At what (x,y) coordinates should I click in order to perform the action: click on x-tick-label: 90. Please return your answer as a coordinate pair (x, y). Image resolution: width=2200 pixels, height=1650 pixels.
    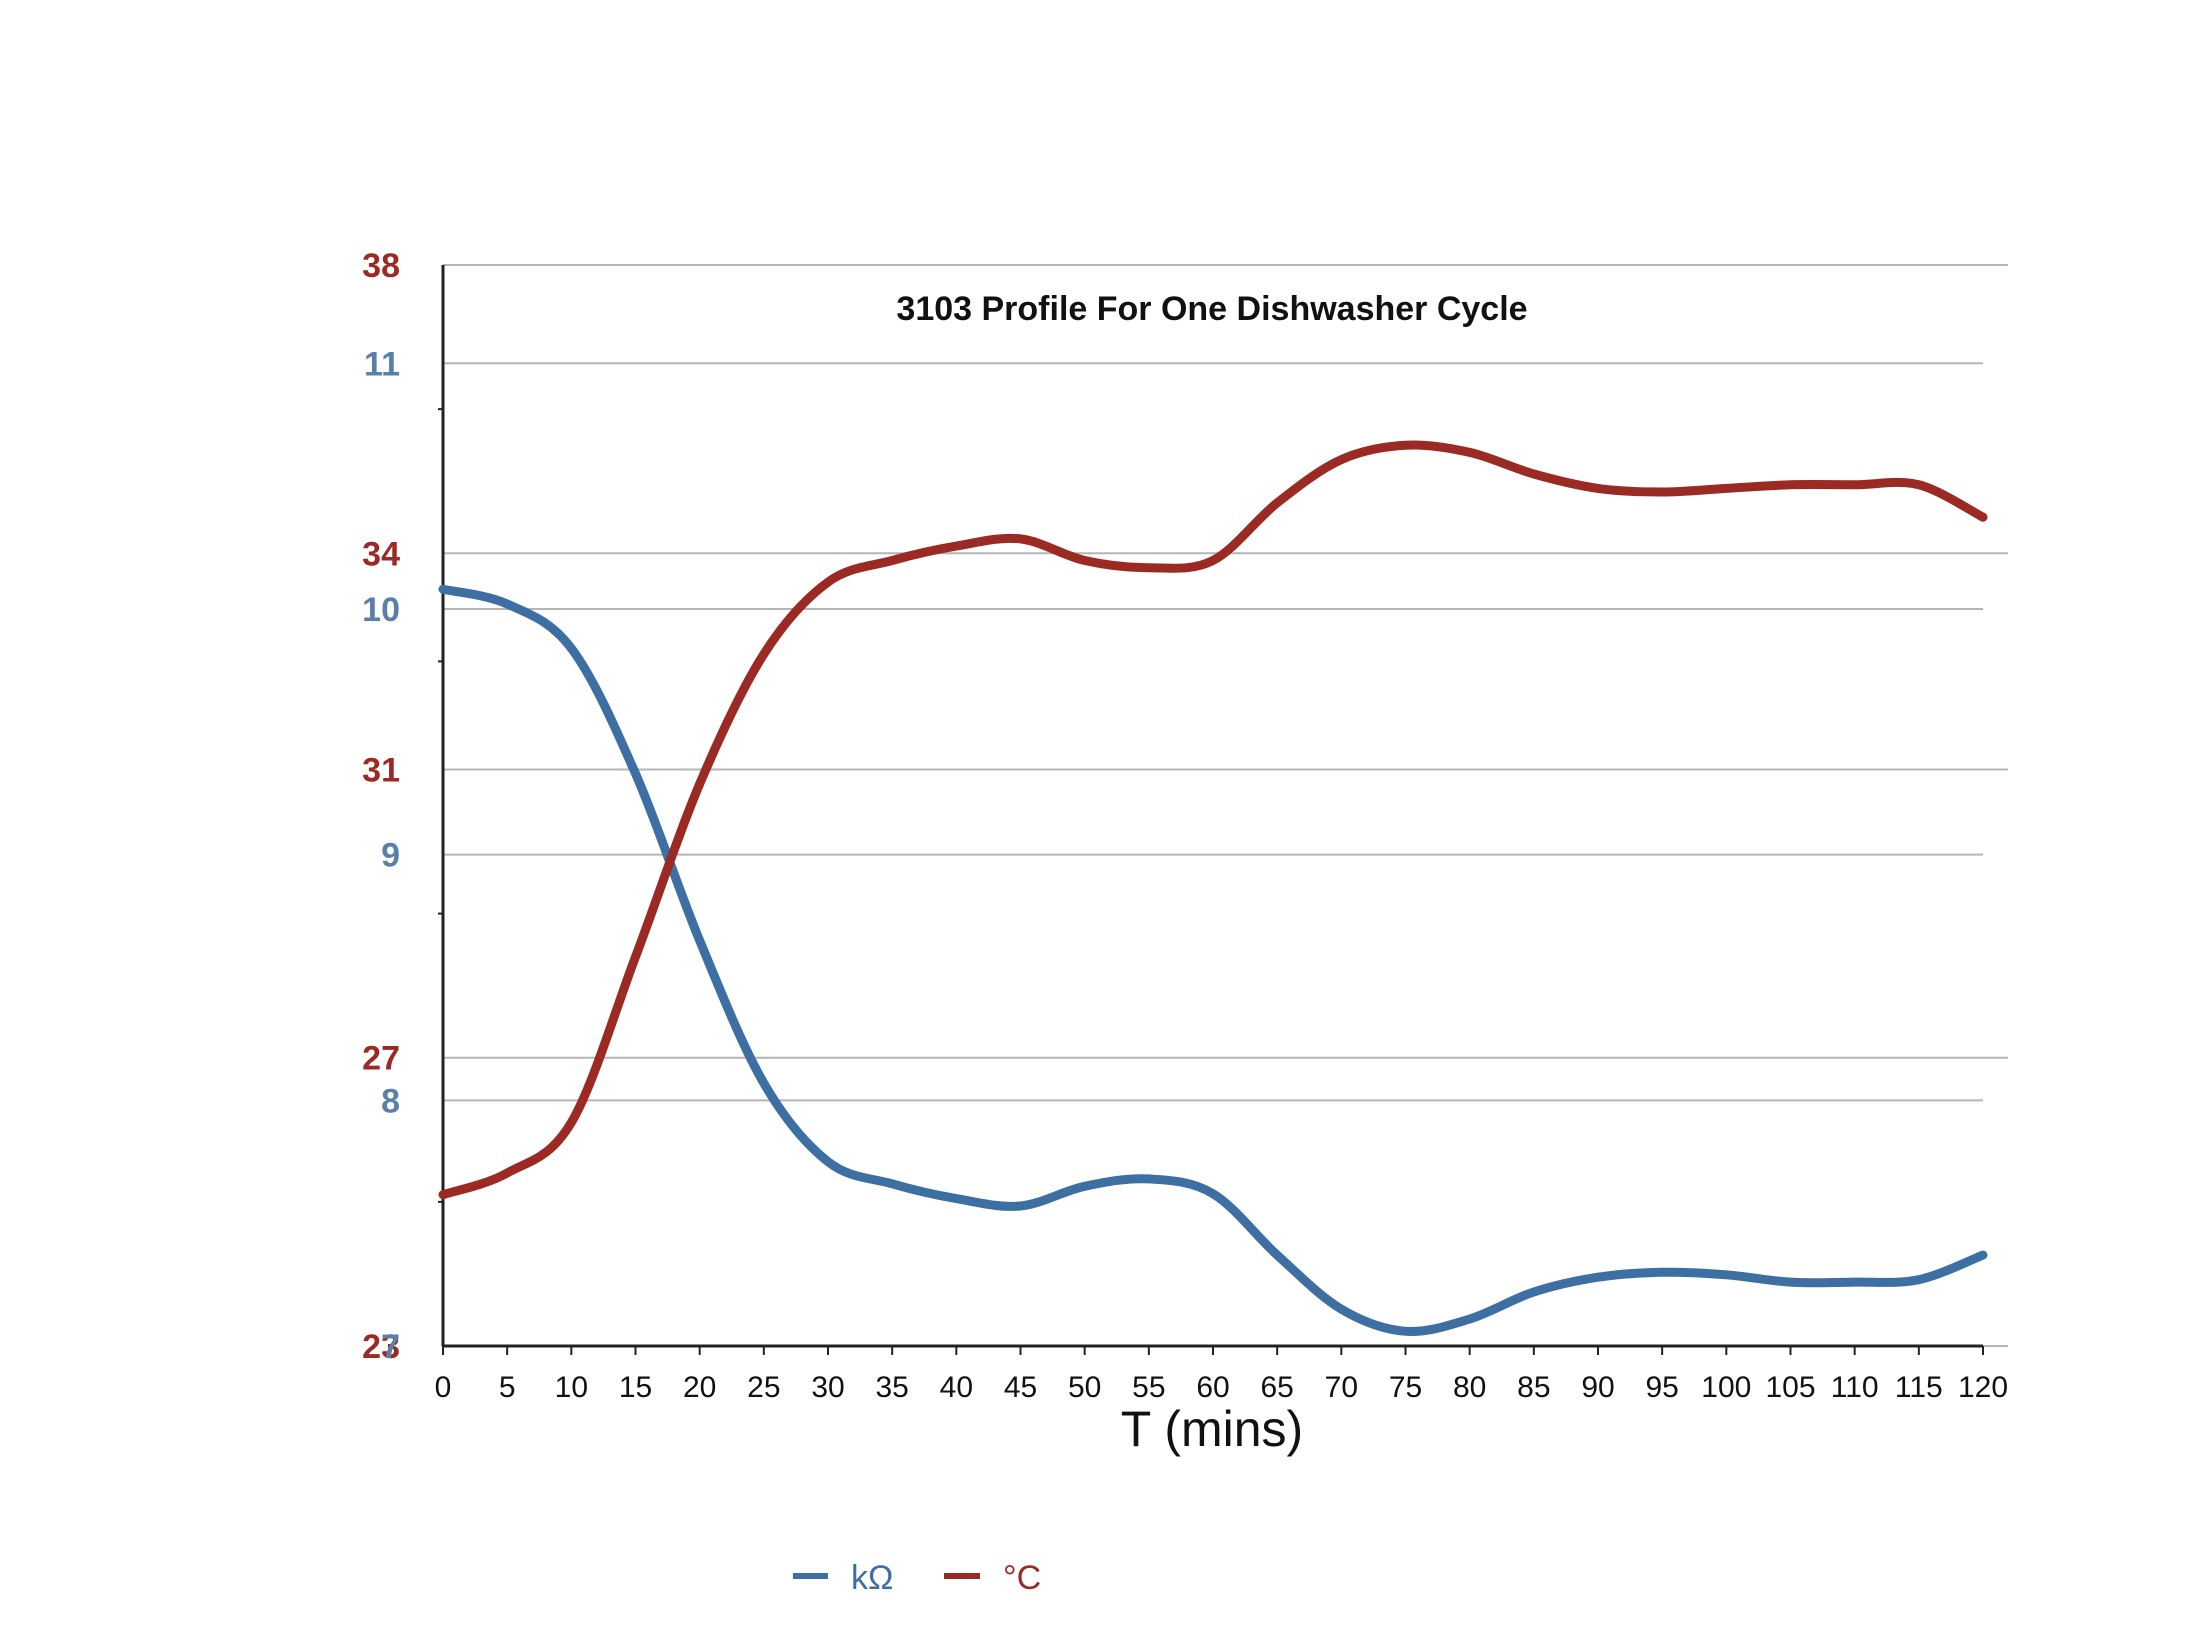
    Looking at the image, I should click on (1597, 1387).